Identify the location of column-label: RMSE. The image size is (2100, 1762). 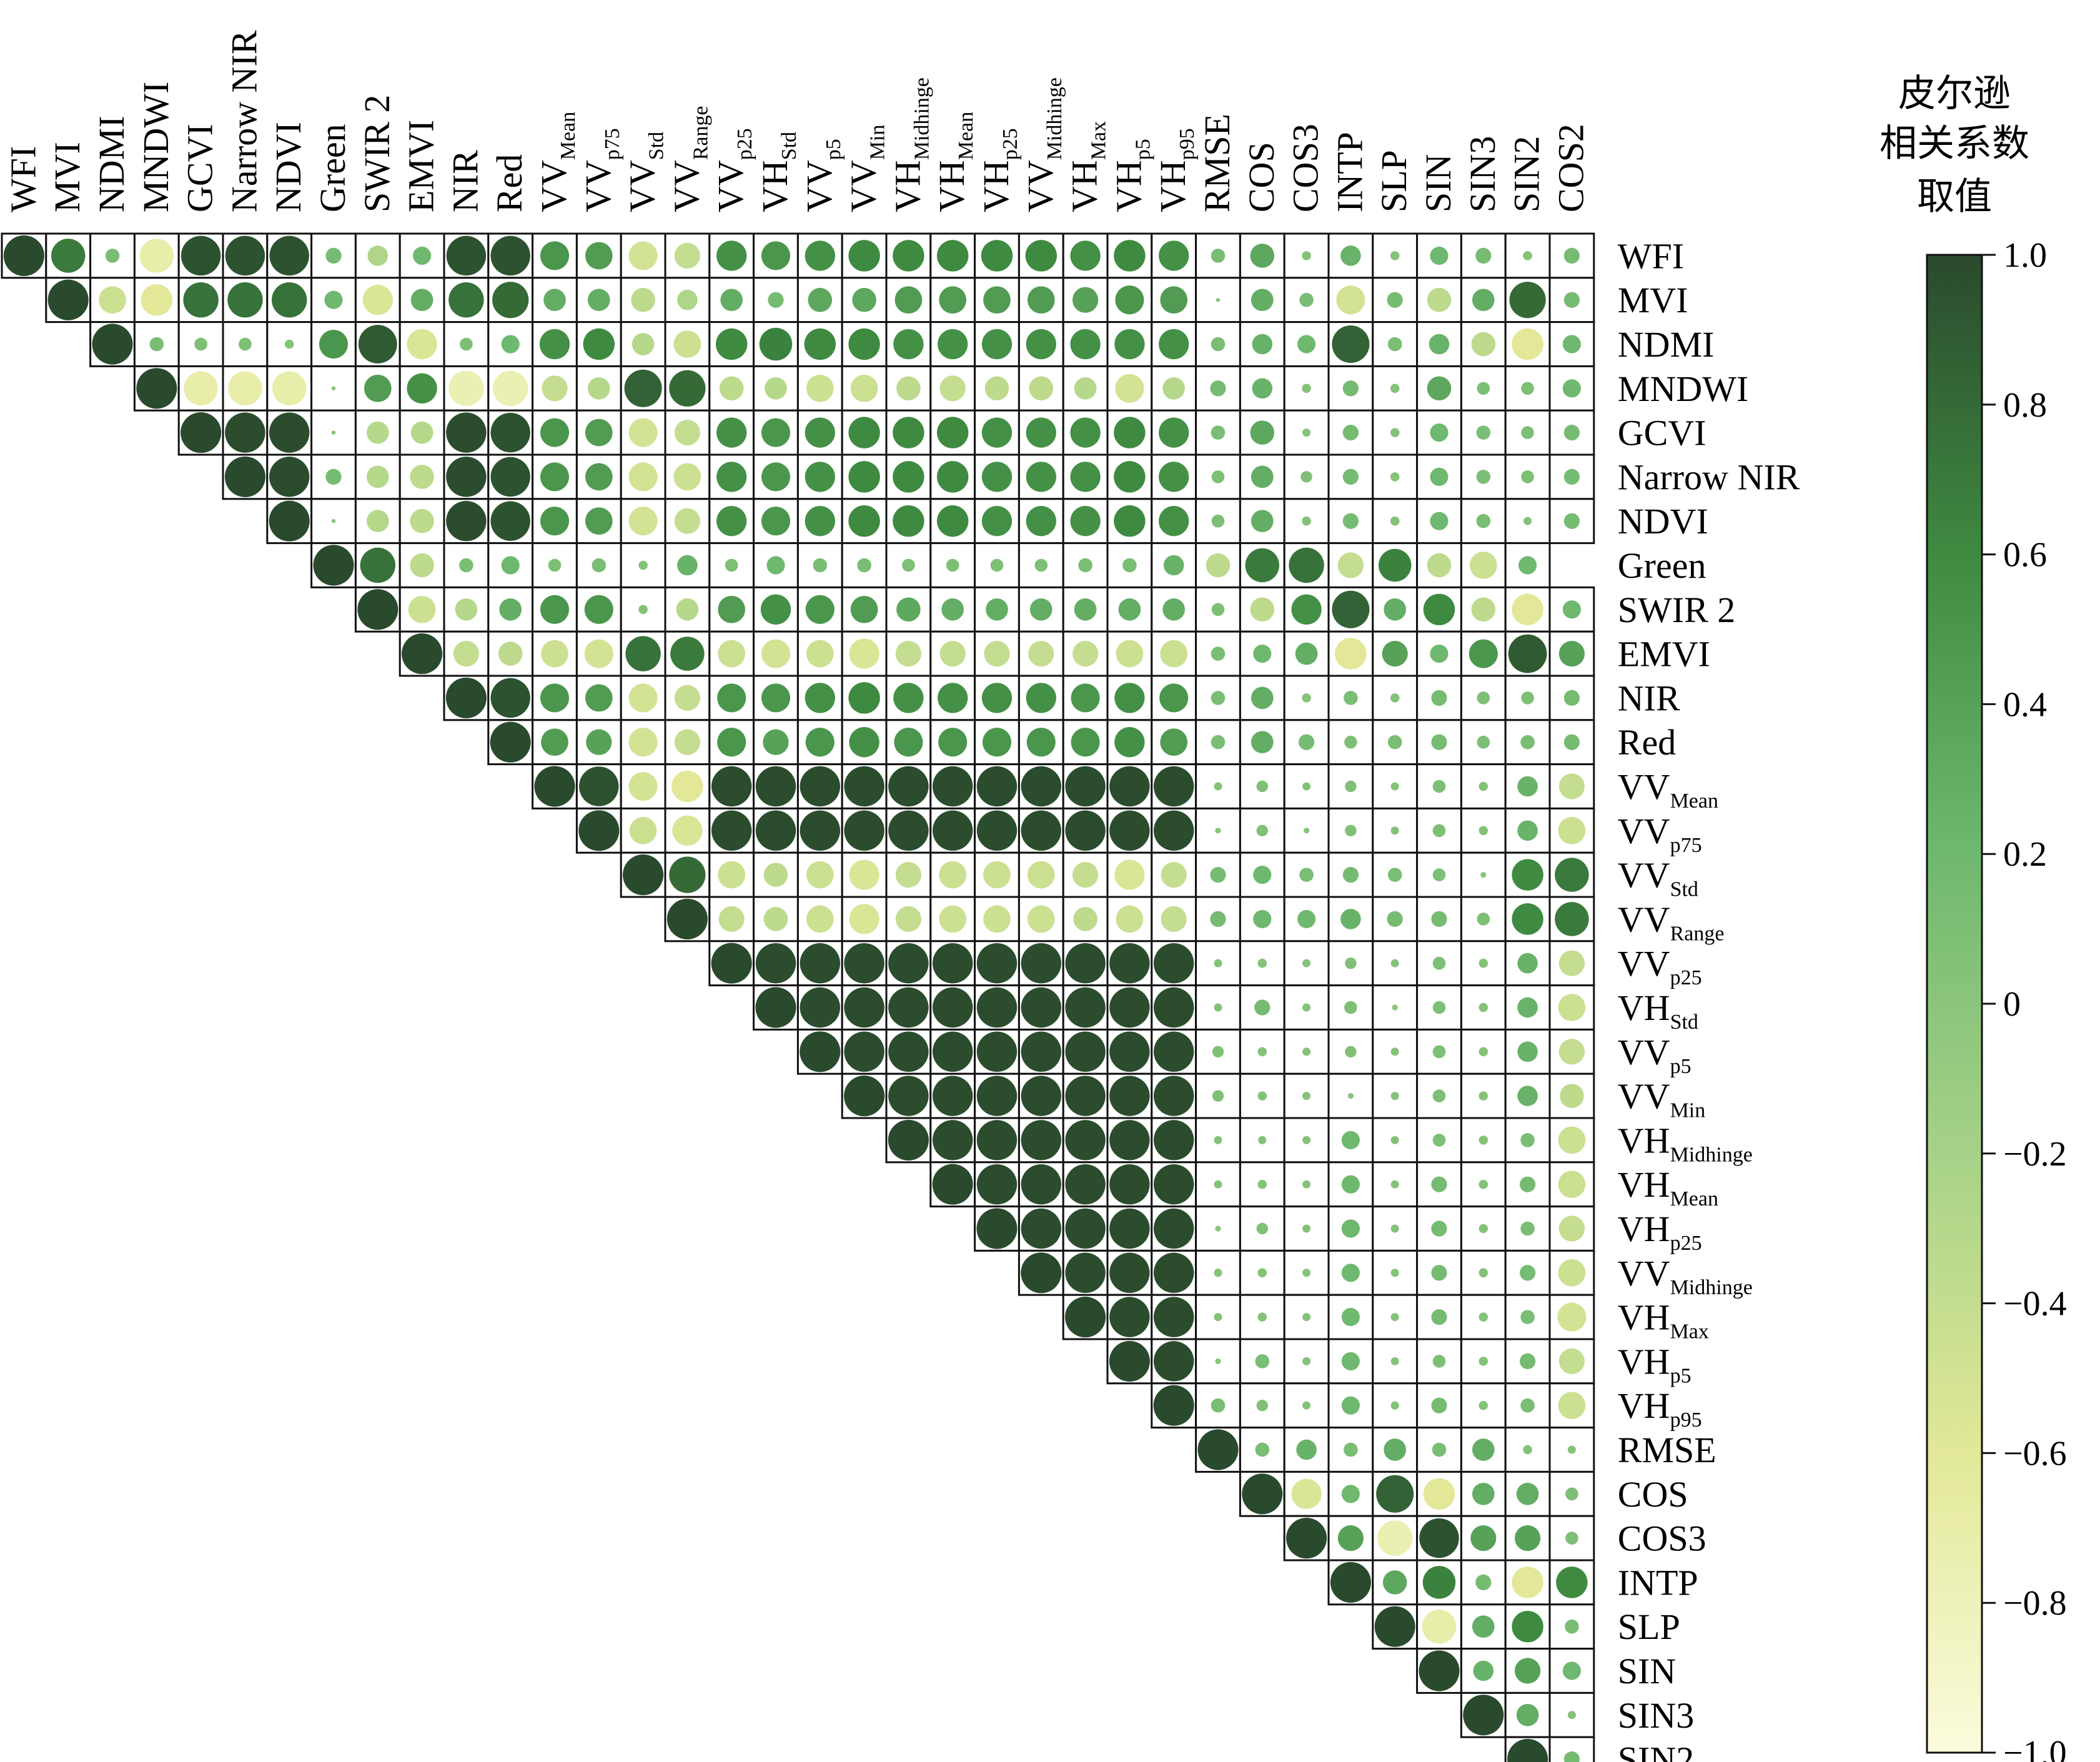
(1217, 163).